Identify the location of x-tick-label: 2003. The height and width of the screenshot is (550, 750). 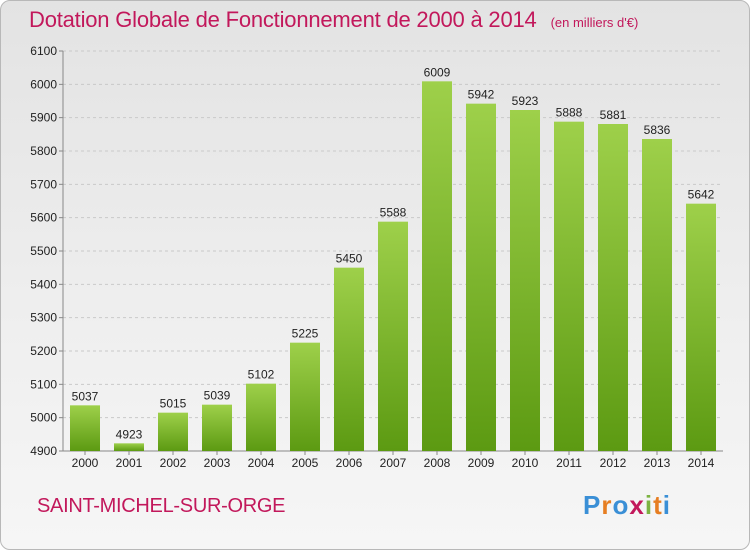
(217, 463).